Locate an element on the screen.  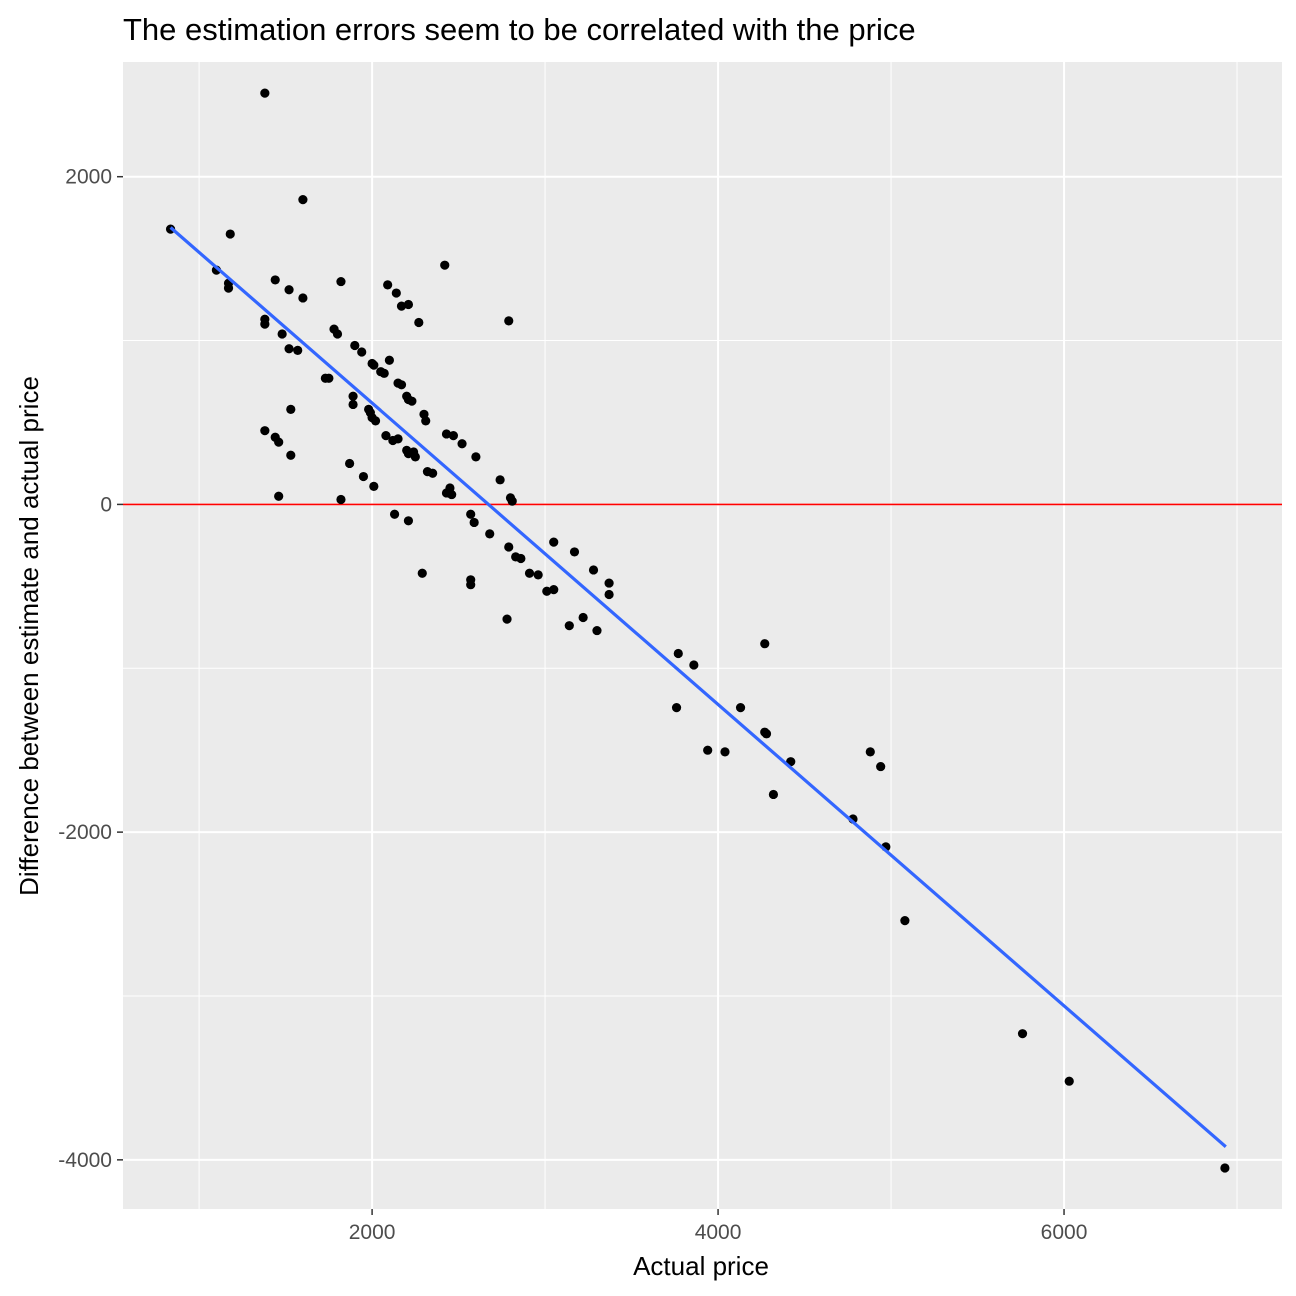
y-axis-ticks: -4000 -2000 0 2000 is located at coordinates (90, 669).